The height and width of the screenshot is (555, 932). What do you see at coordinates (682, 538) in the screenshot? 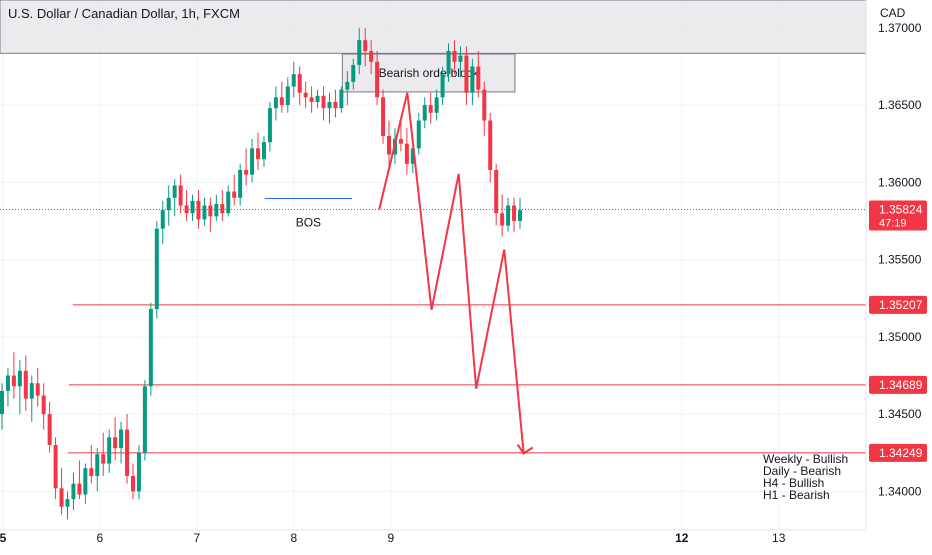
I see `x-tick-label: 12` at bounding box center [682, 538].